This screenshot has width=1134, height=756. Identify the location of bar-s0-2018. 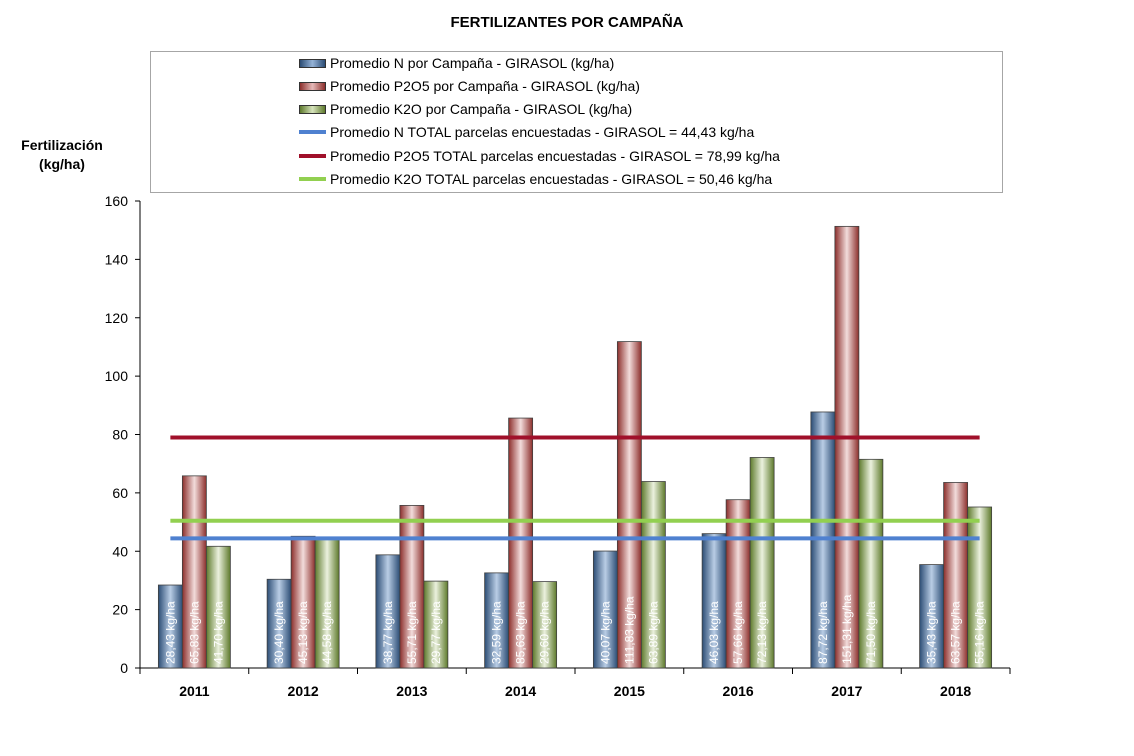
(932, 616).